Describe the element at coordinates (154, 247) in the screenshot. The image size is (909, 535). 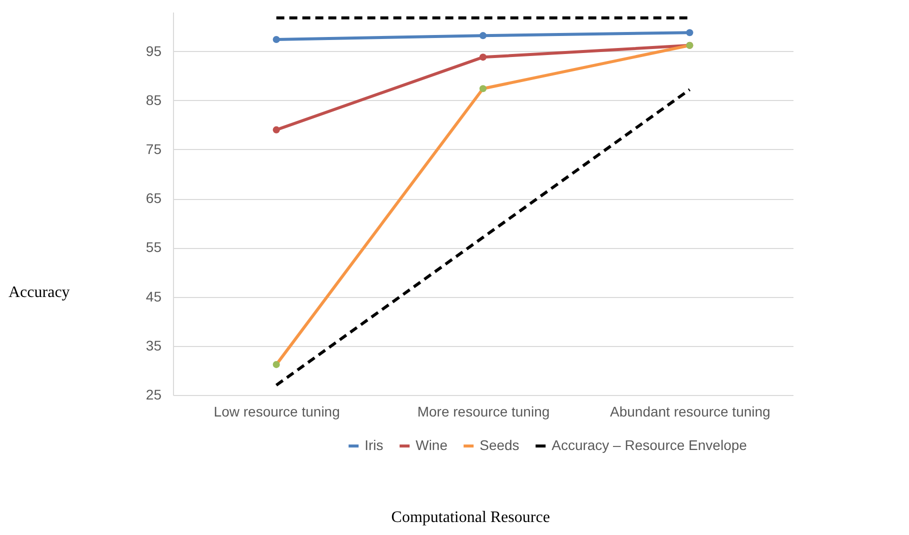
I see `y-tick-label: 55` at that location.